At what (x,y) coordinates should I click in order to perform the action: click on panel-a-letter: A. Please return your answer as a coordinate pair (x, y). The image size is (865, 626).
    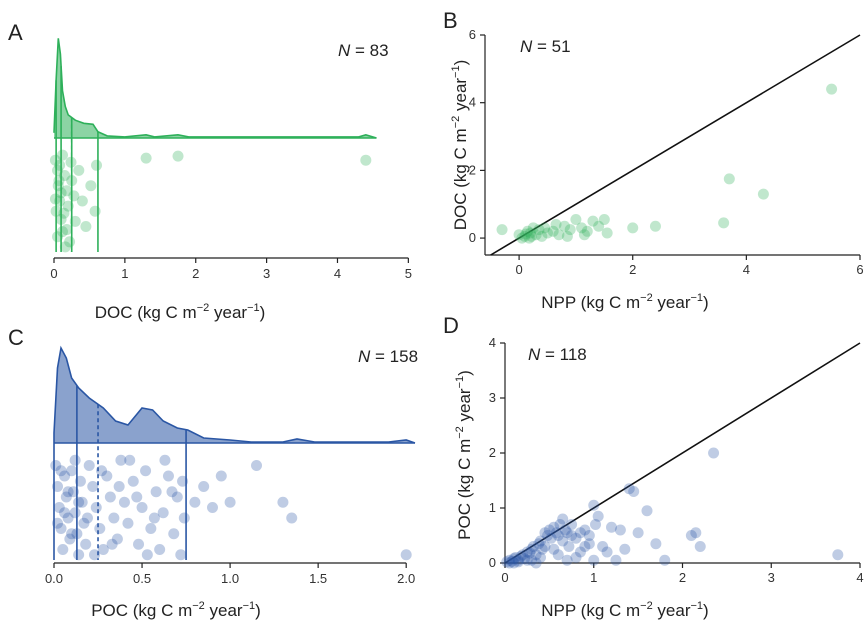
    Looking at the image, I should click on (15, 32).